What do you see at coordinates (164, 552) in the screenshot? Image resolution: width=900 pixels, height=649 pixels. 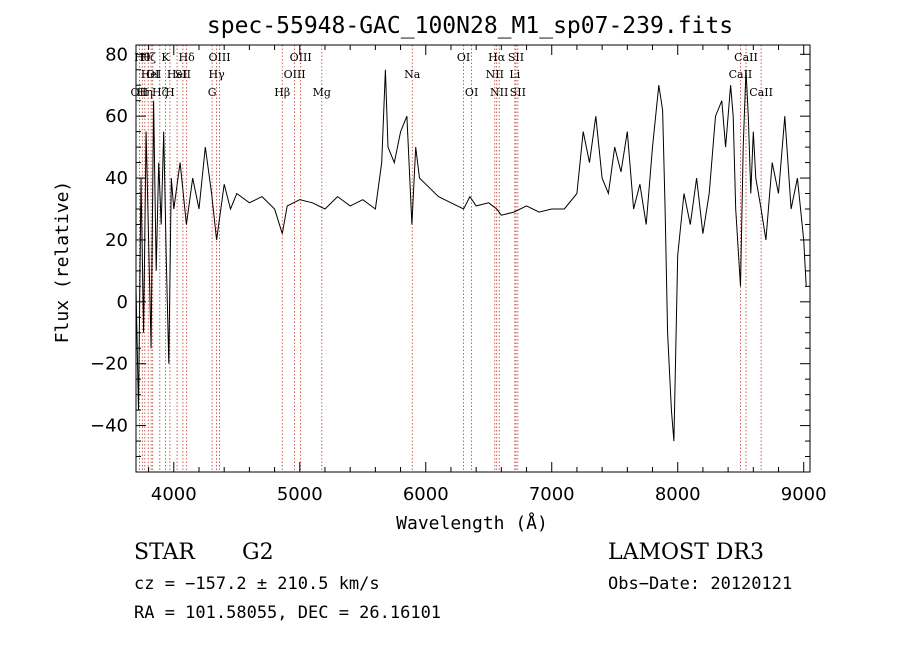 I see `object-class: STAR` at bounding box center [164, 552].